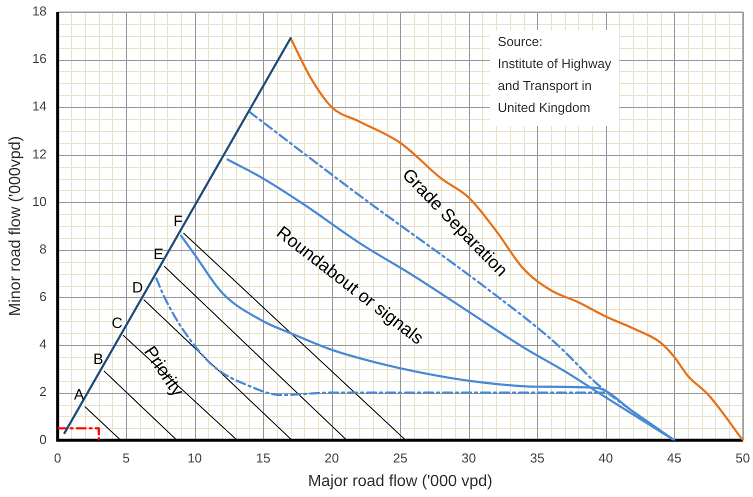  What do you see at coordinates (555, 75) in the screenshot?
I see `annotation: Source: Institute of Highway and Transport in United Kingdom` at bounding box center [555, 75].